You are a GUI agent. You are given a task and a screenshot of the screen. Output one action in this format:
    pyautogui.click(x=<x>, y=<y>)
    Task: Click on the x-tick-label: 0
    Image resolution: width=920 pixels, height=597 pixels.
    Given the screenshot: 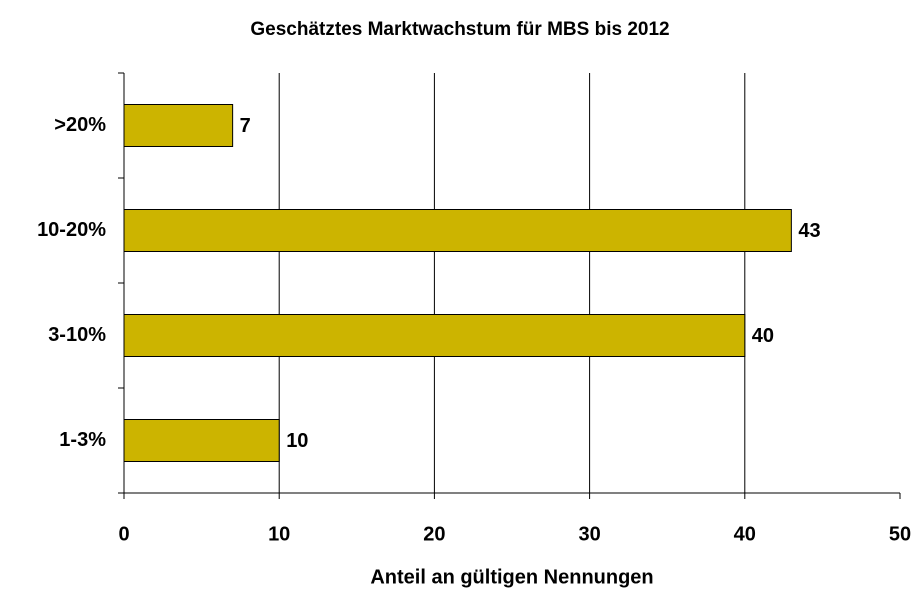 What is the action you would take?
    pyautogui.click(x=123, y=534)
    